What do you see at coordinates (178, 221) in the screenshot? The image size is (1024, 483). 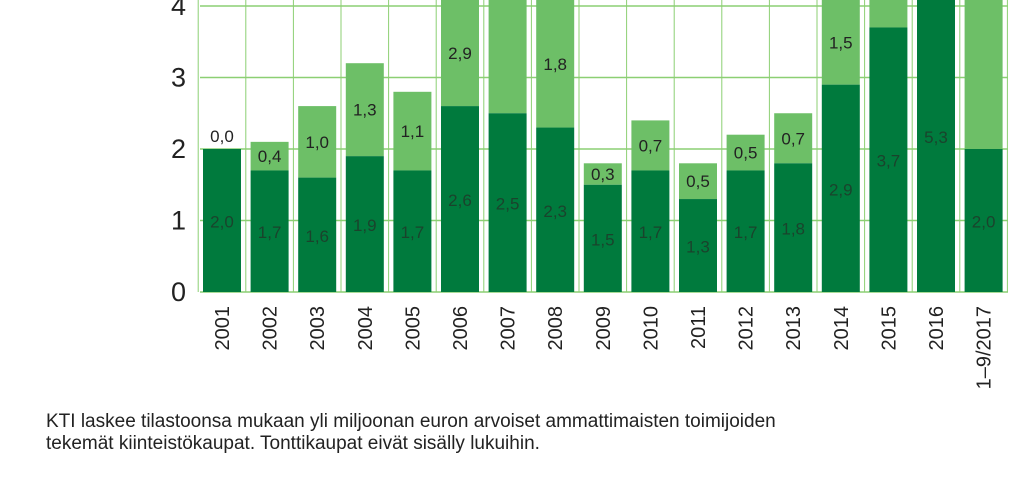 I see `y-tick-label: 1` at bounding box center [178, 221].